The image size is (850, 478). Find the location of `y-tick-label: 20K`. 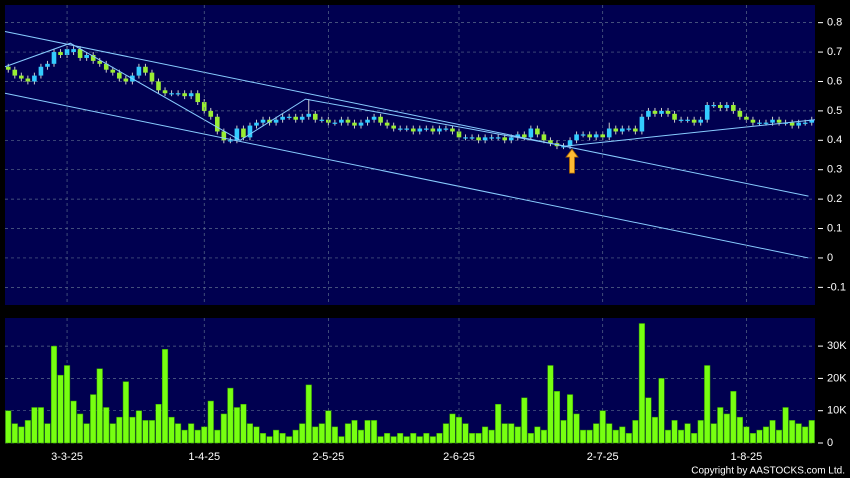

y-tick-label: 20K is located at coordinates (837, 378).